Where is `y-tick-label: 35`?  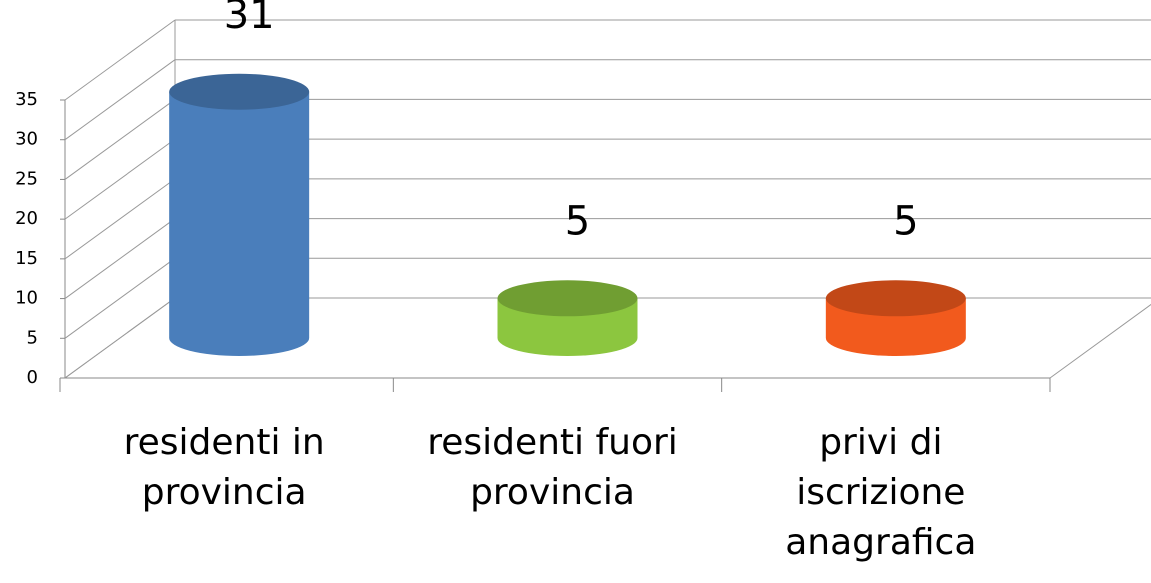 y-tick-label: 35 is located at coordinates (26, 99).